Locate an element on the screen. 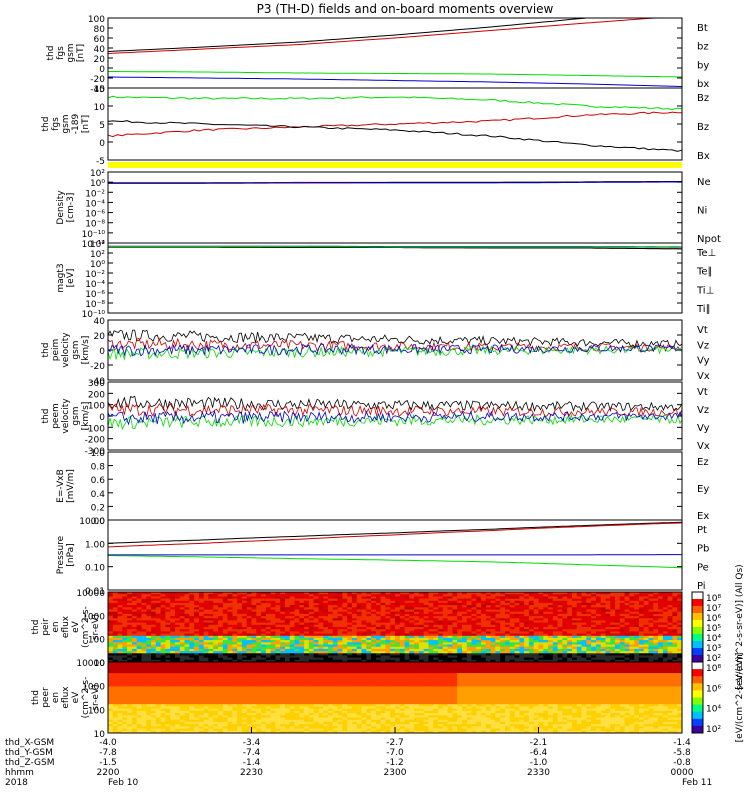 This screenshot has width=750, height=800. y-axis-label: fgs is located at coordinates (56, 124).